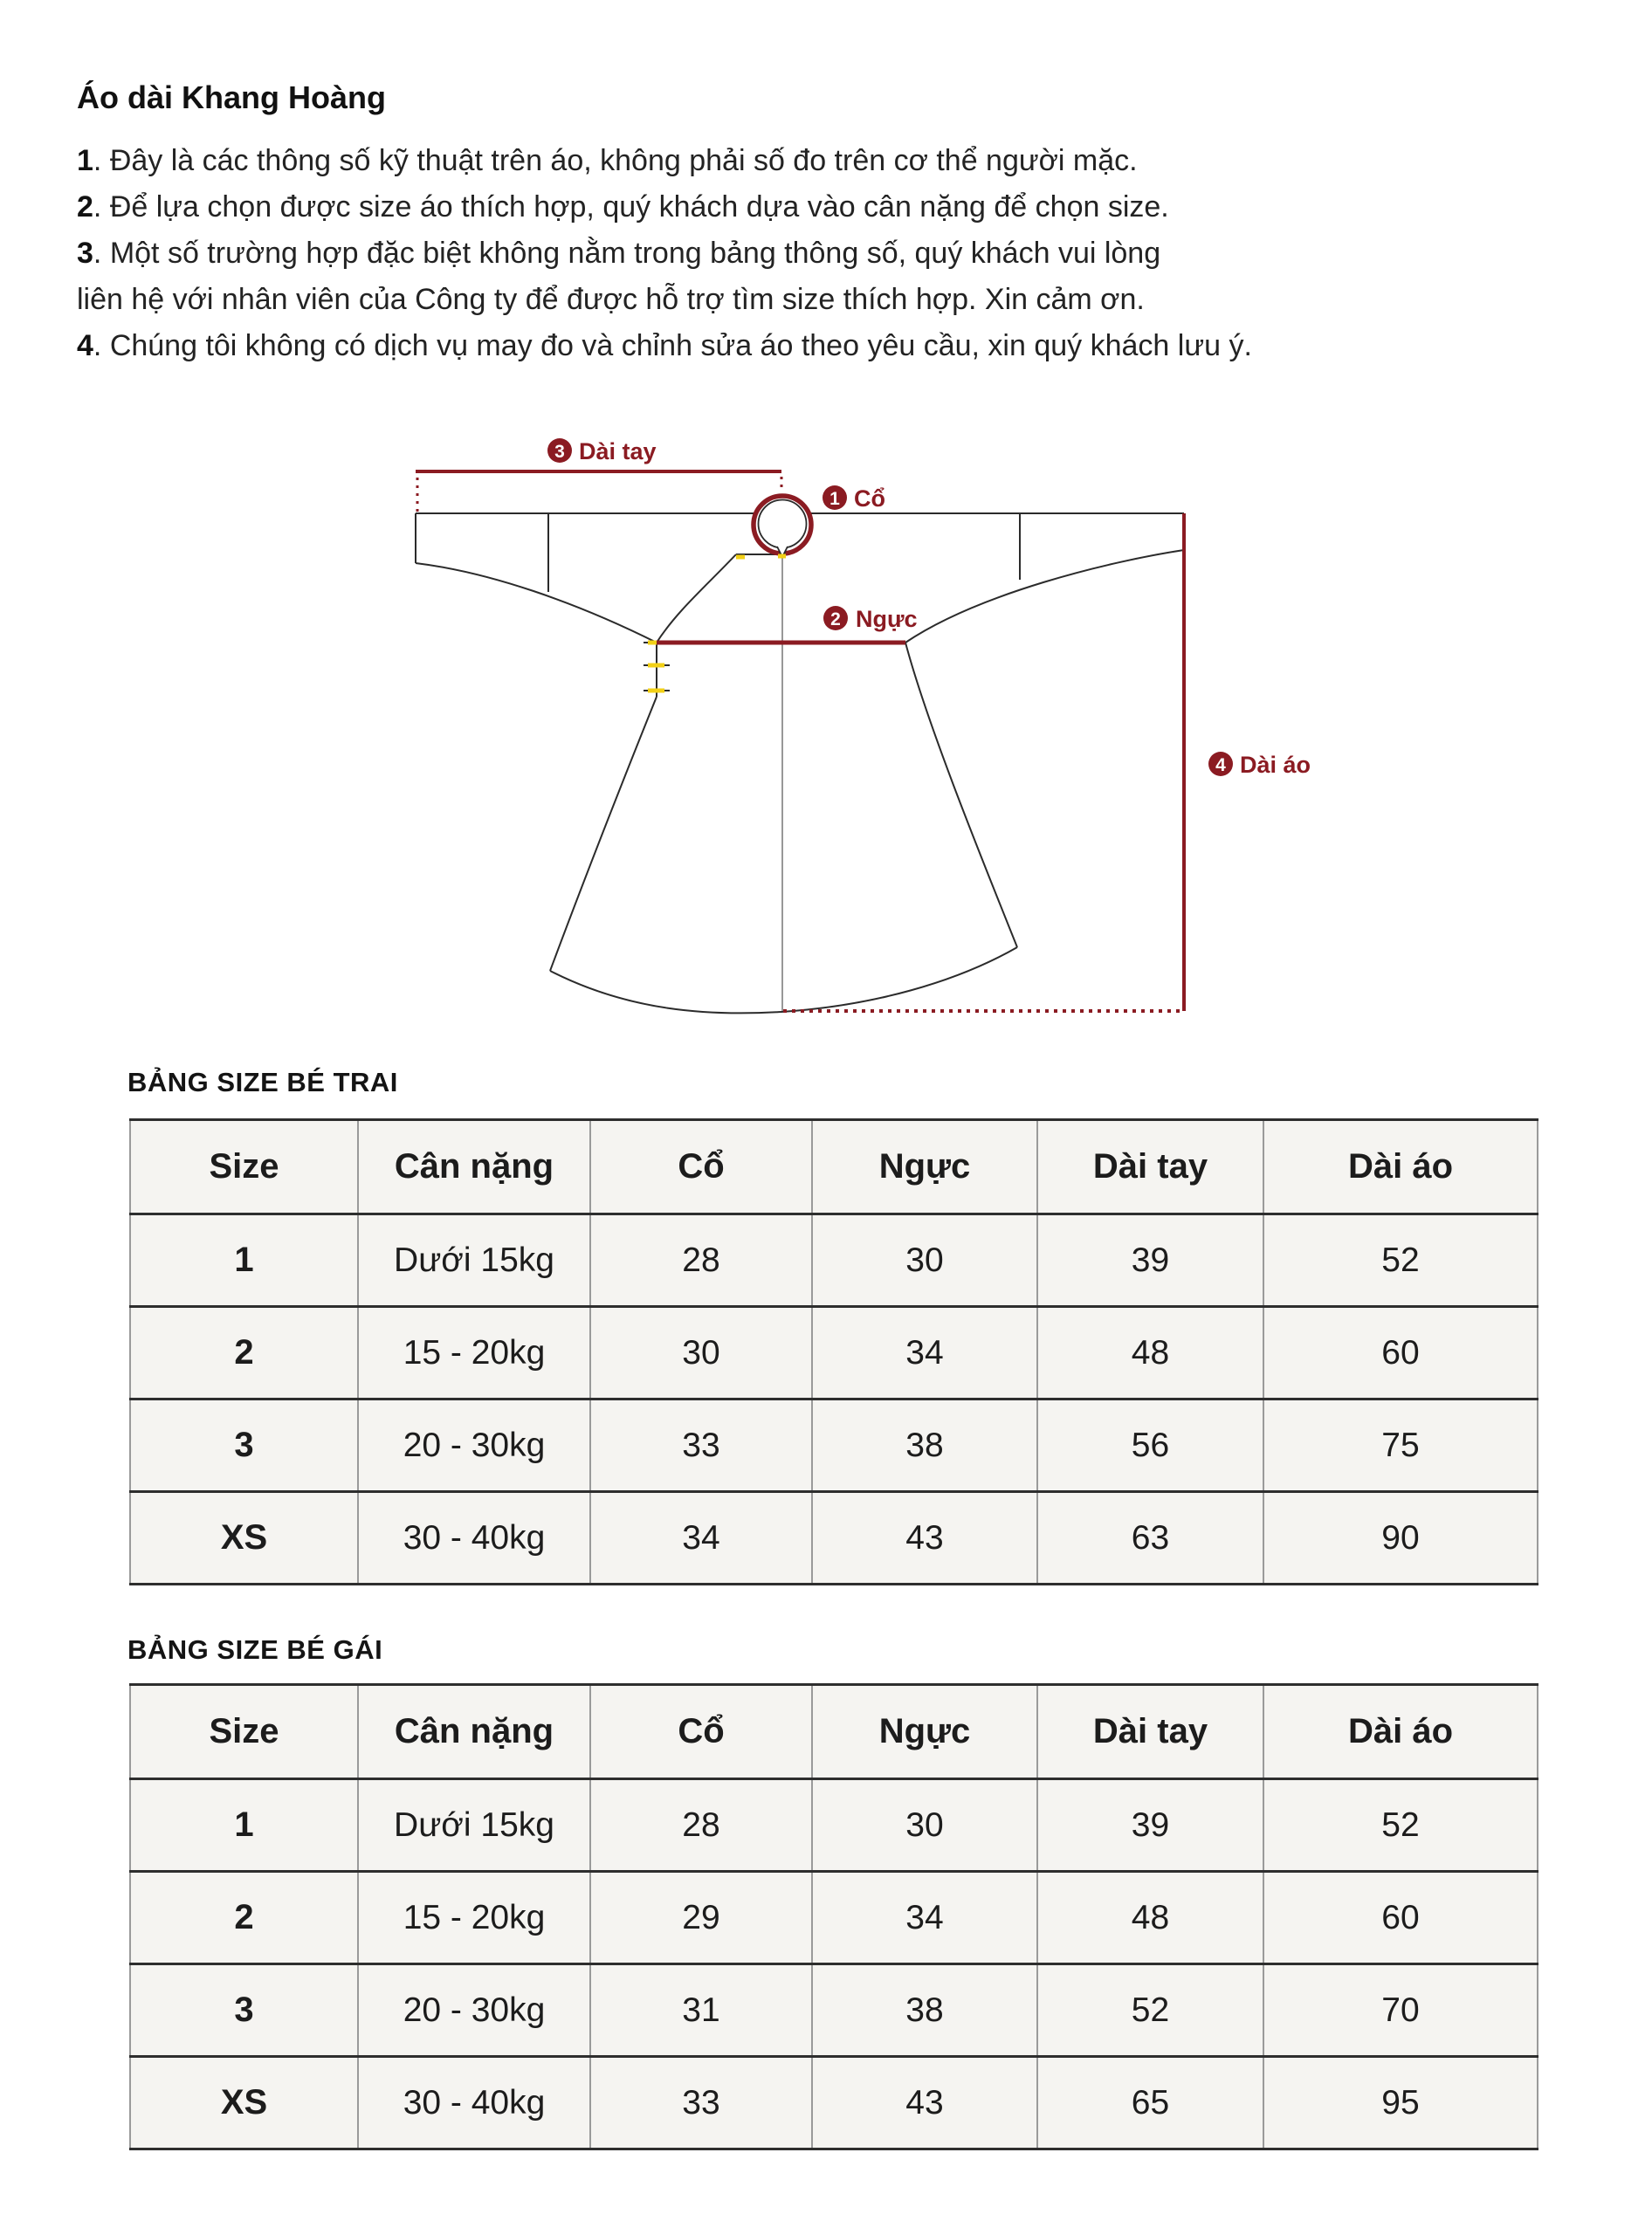 The image size is (1652, 2235). I want to click on sleeve-cell: 65, so click(1150, 2102).